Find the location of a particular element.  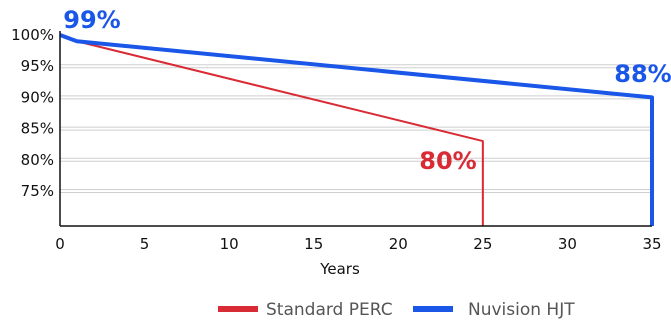

legend: Standard PERC Nuvision HJT is located at coordinates (396, 310).